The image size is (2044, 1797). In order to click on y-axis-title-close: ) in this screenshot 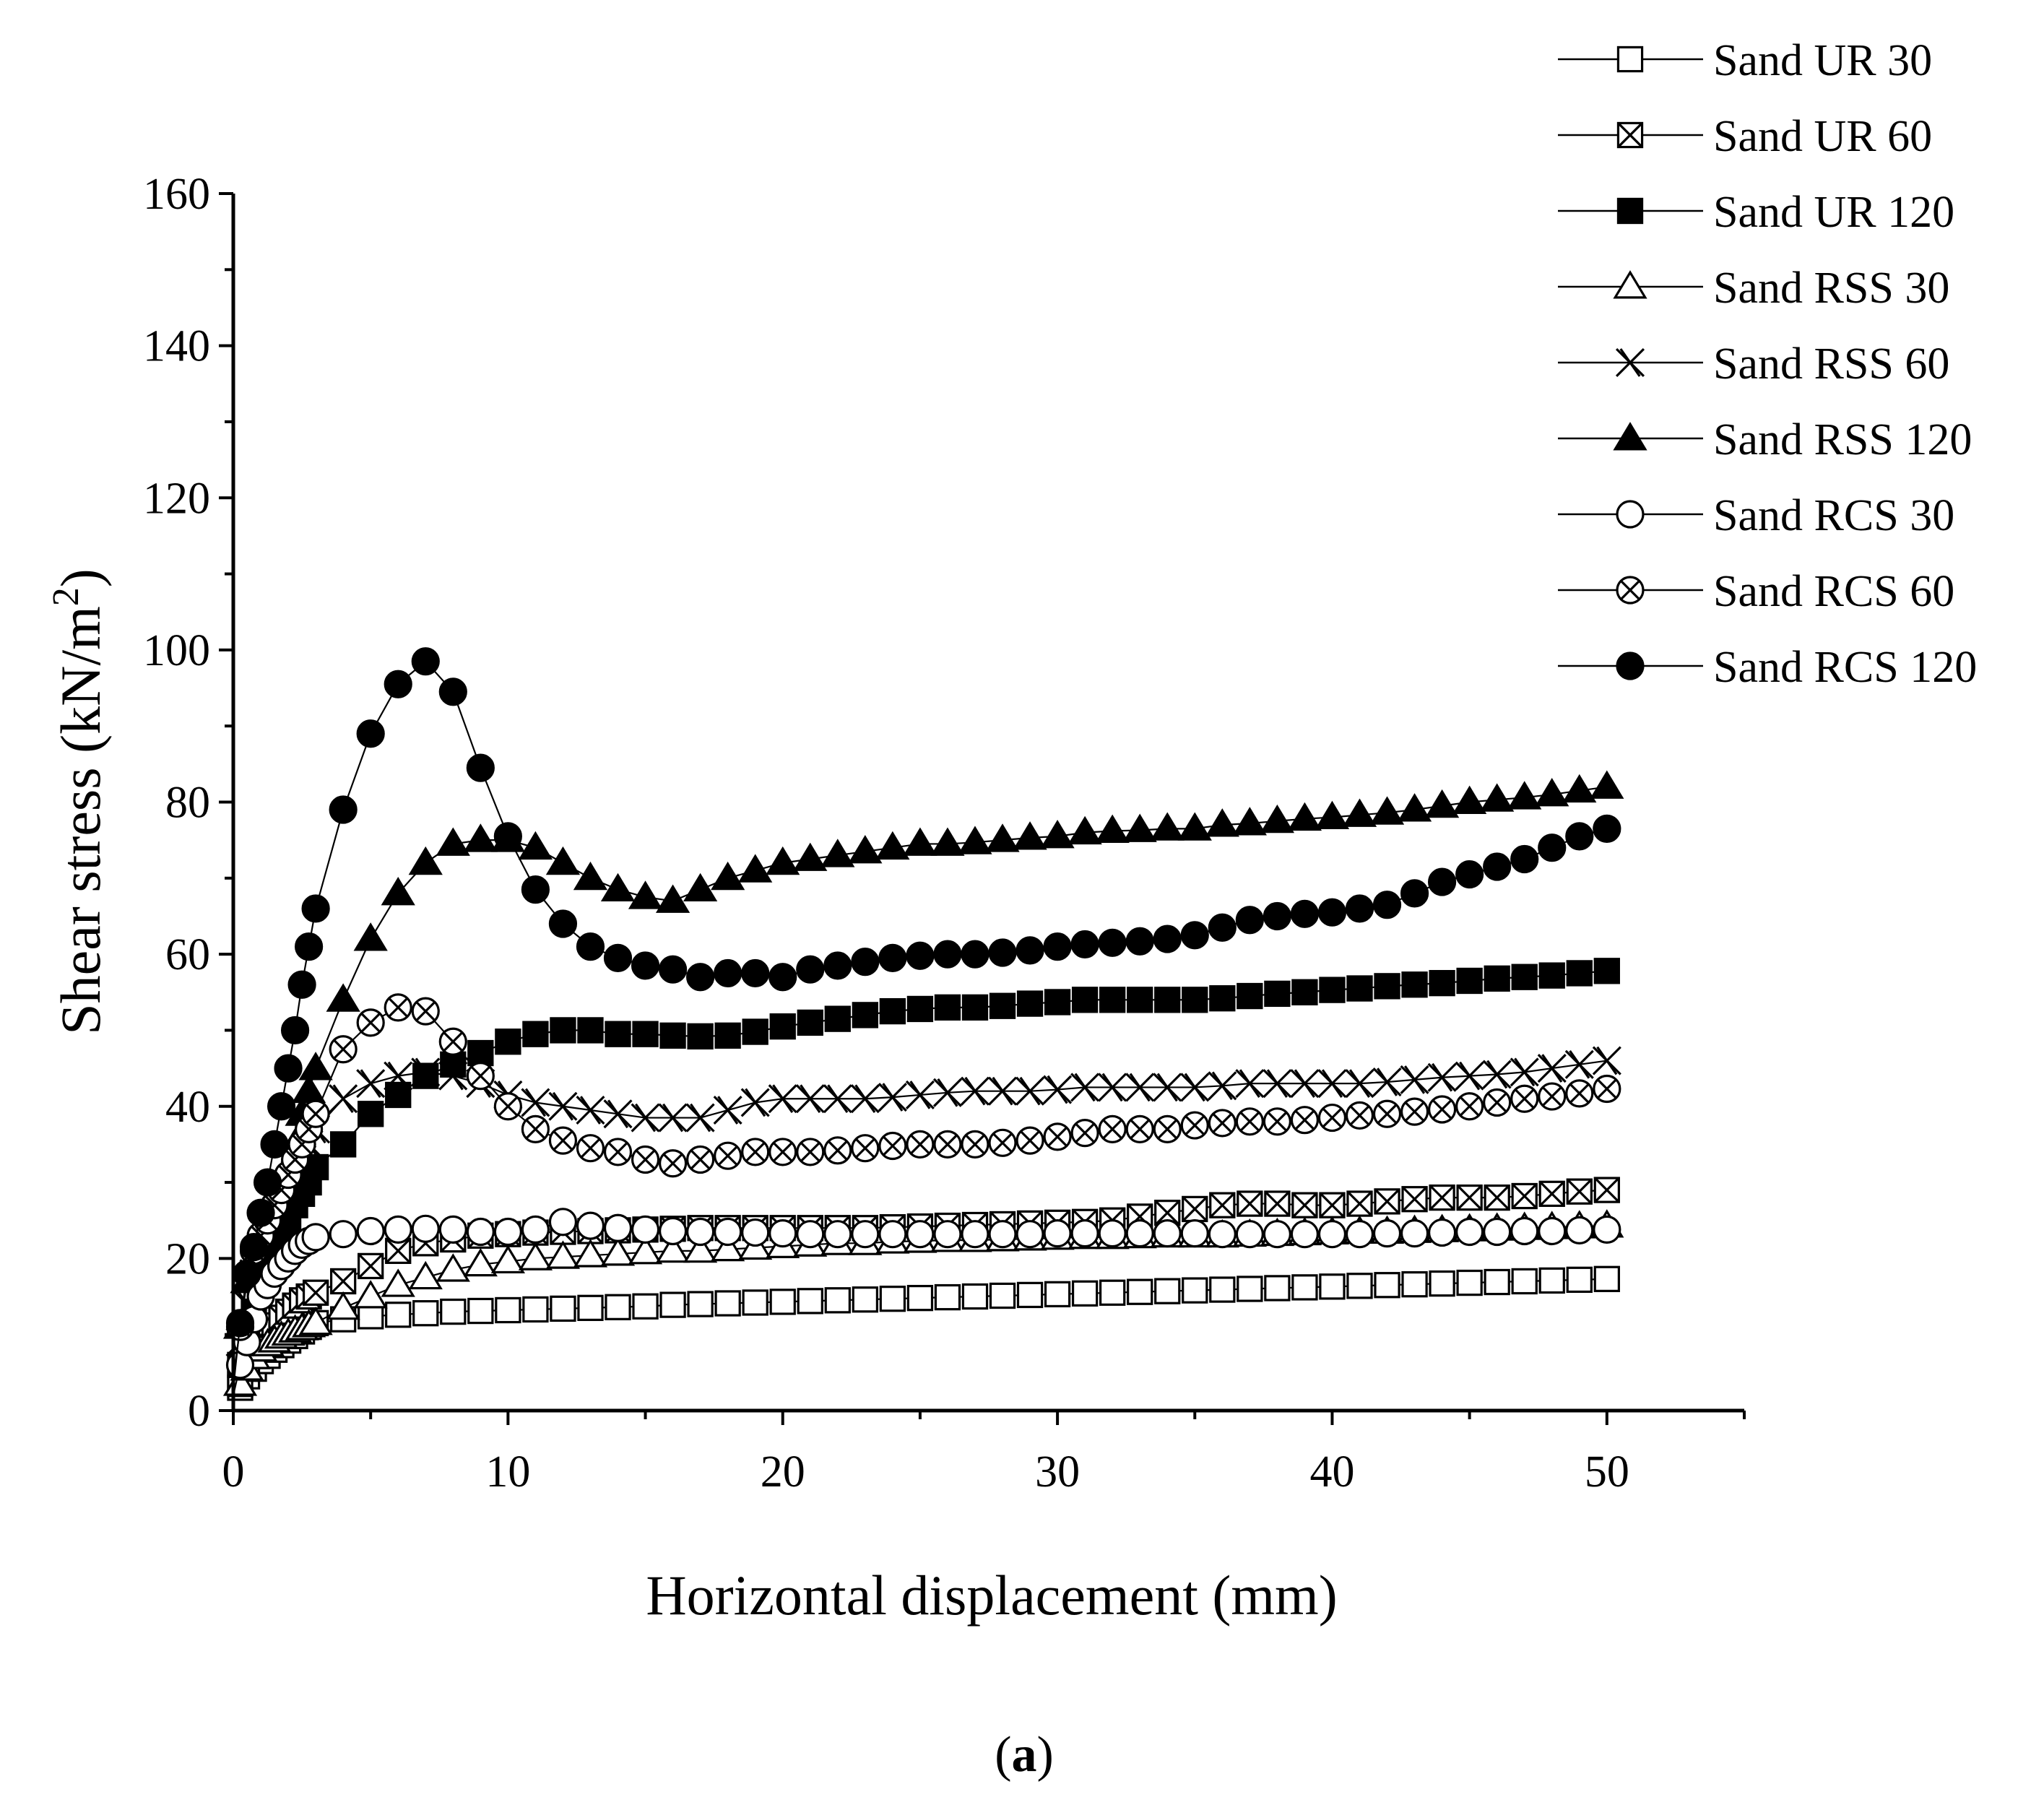, I will do `click(80, 577)`.